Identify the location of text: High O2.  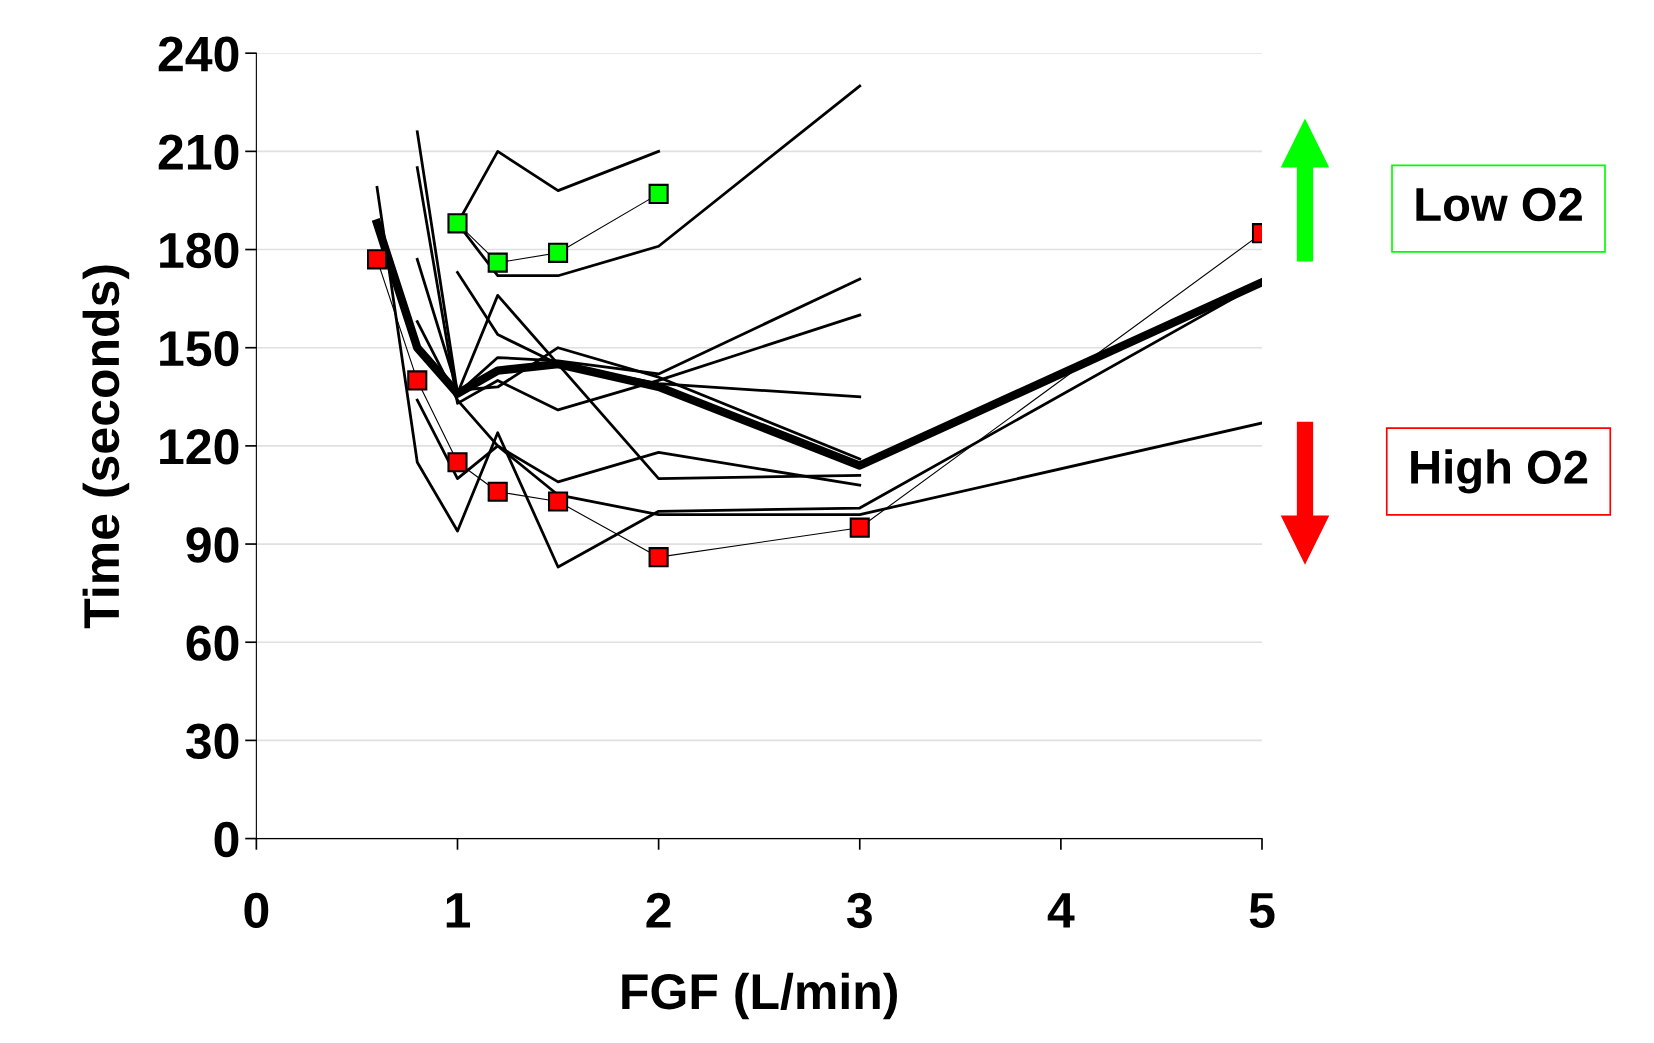
(1499, 471).